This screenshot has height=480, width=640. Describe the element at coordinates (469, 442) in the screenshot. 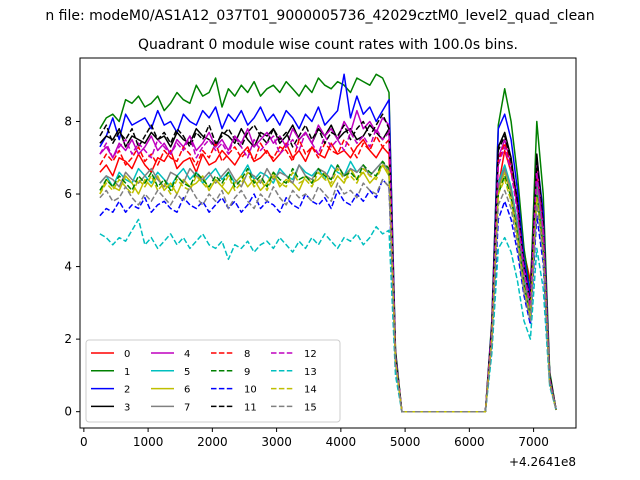

I see `x-tick-label: 6000` at that location.